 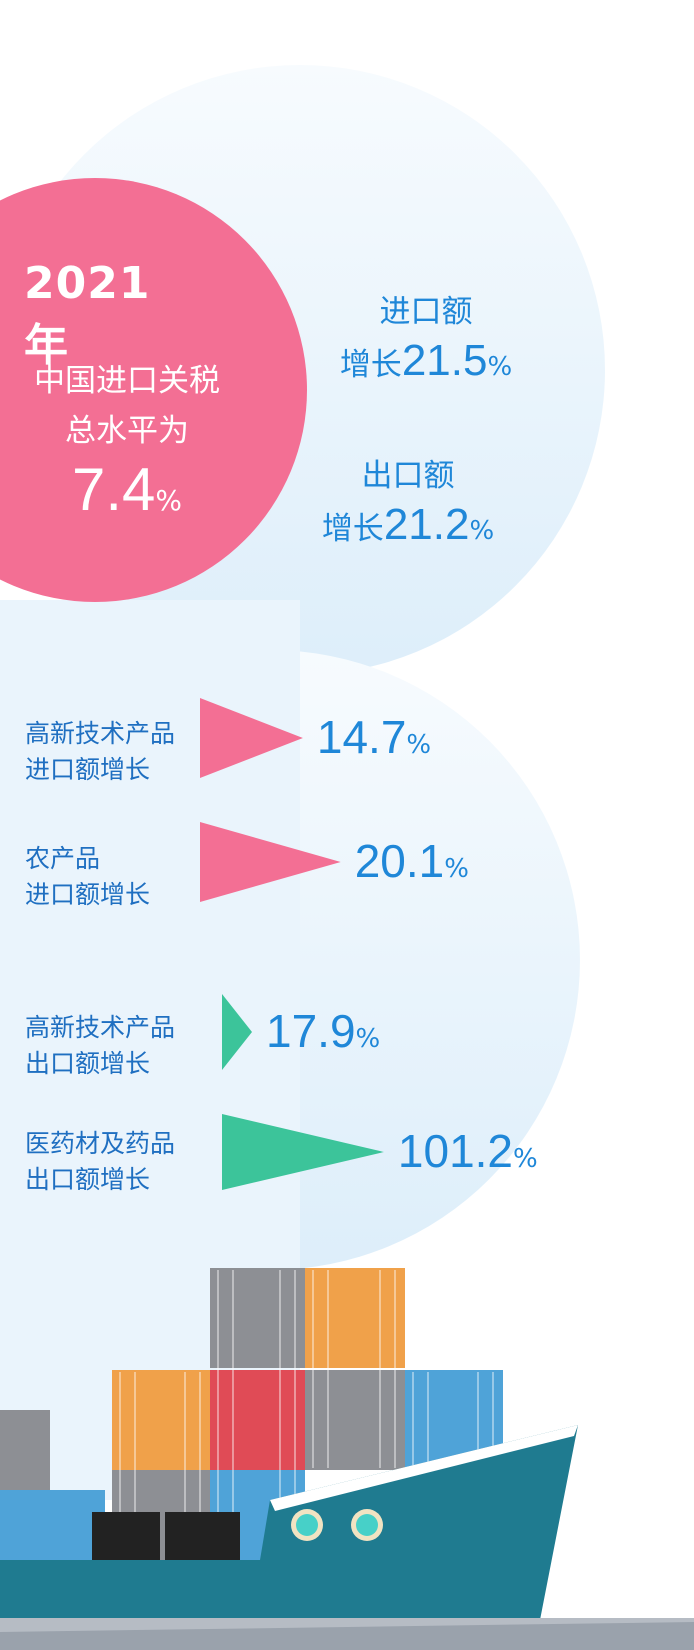 What do you see at coordinates (87, 314) in the screenshot?
I see `headline-year: 2021年` at bounding box center [87, 314].